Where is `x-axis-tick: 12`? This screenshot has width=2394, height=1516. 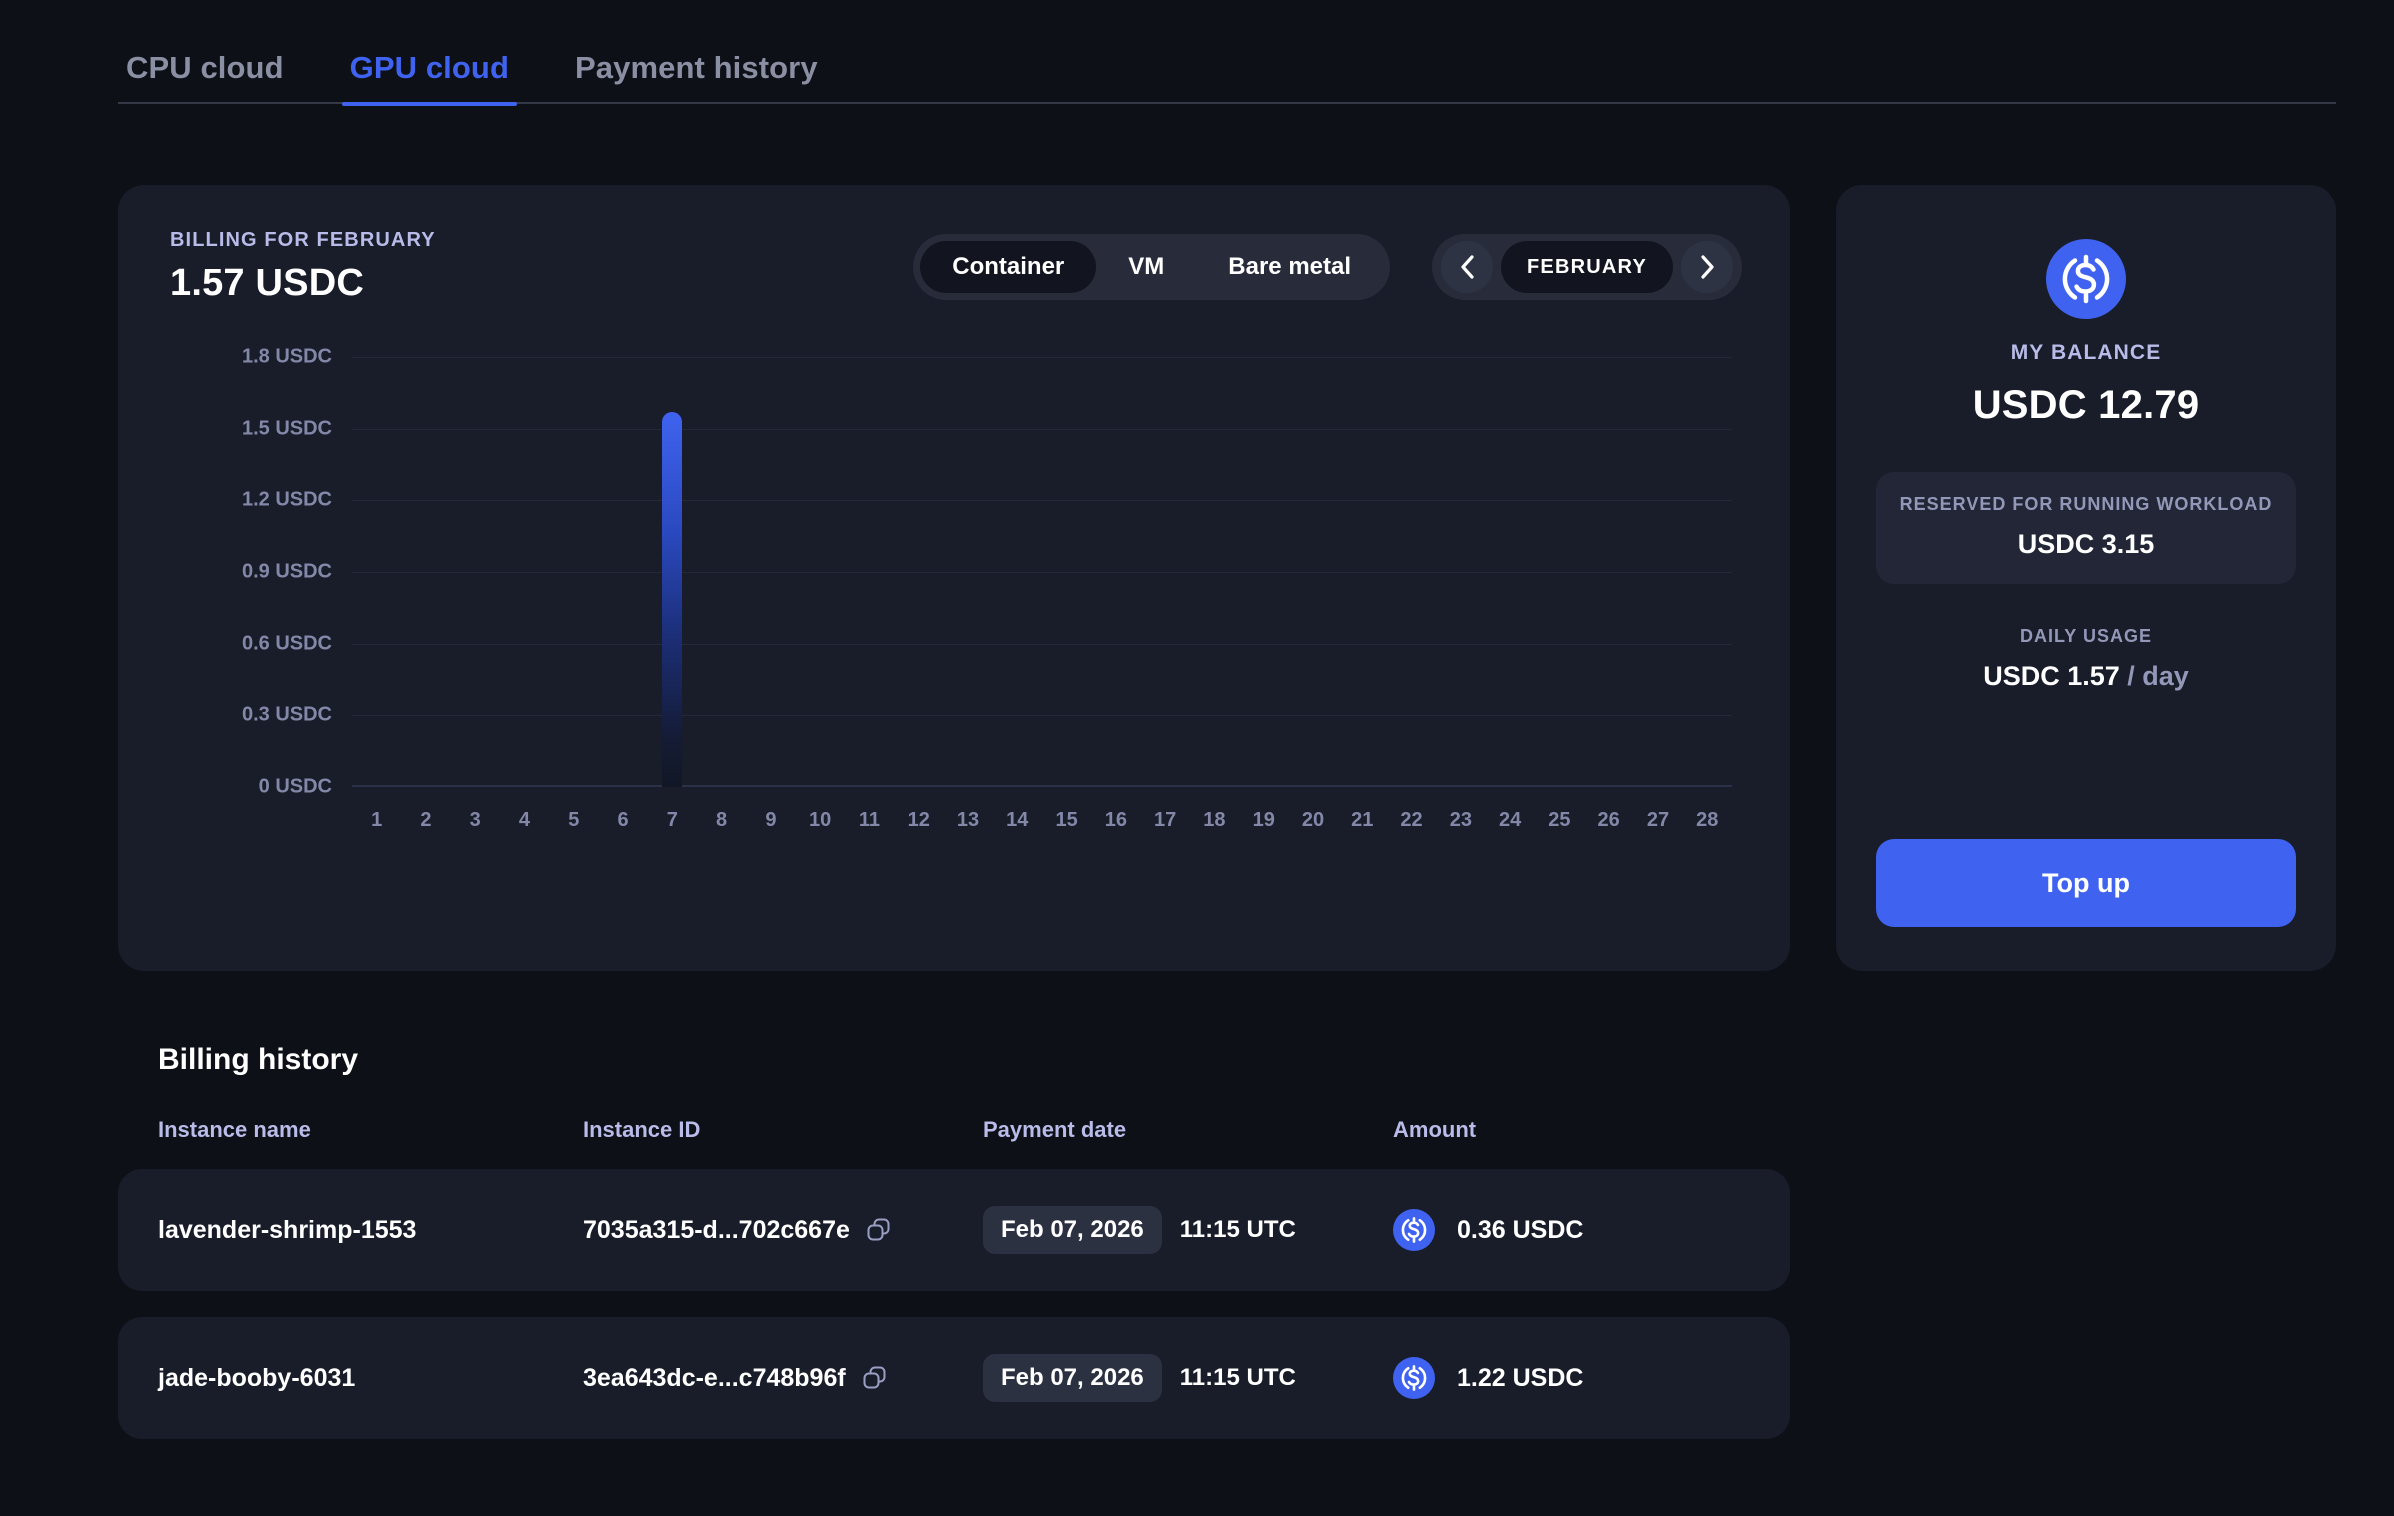 x-axis-tick: 12 is located at coordinates (918, 820).